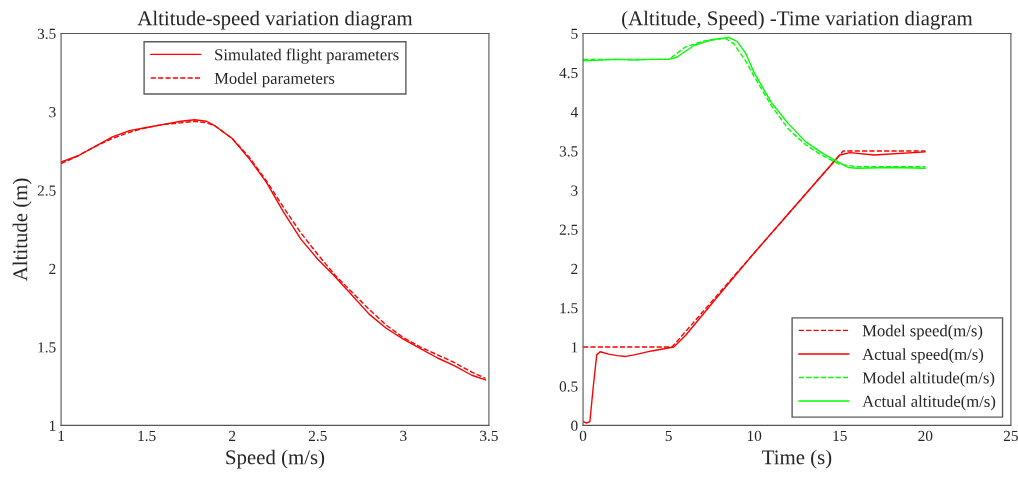 The width and height of the screenshot is (1018, 478). Describe the element at coordinates (754, 436) in the screenshot. I see `x-tick-label: 10` at that location.